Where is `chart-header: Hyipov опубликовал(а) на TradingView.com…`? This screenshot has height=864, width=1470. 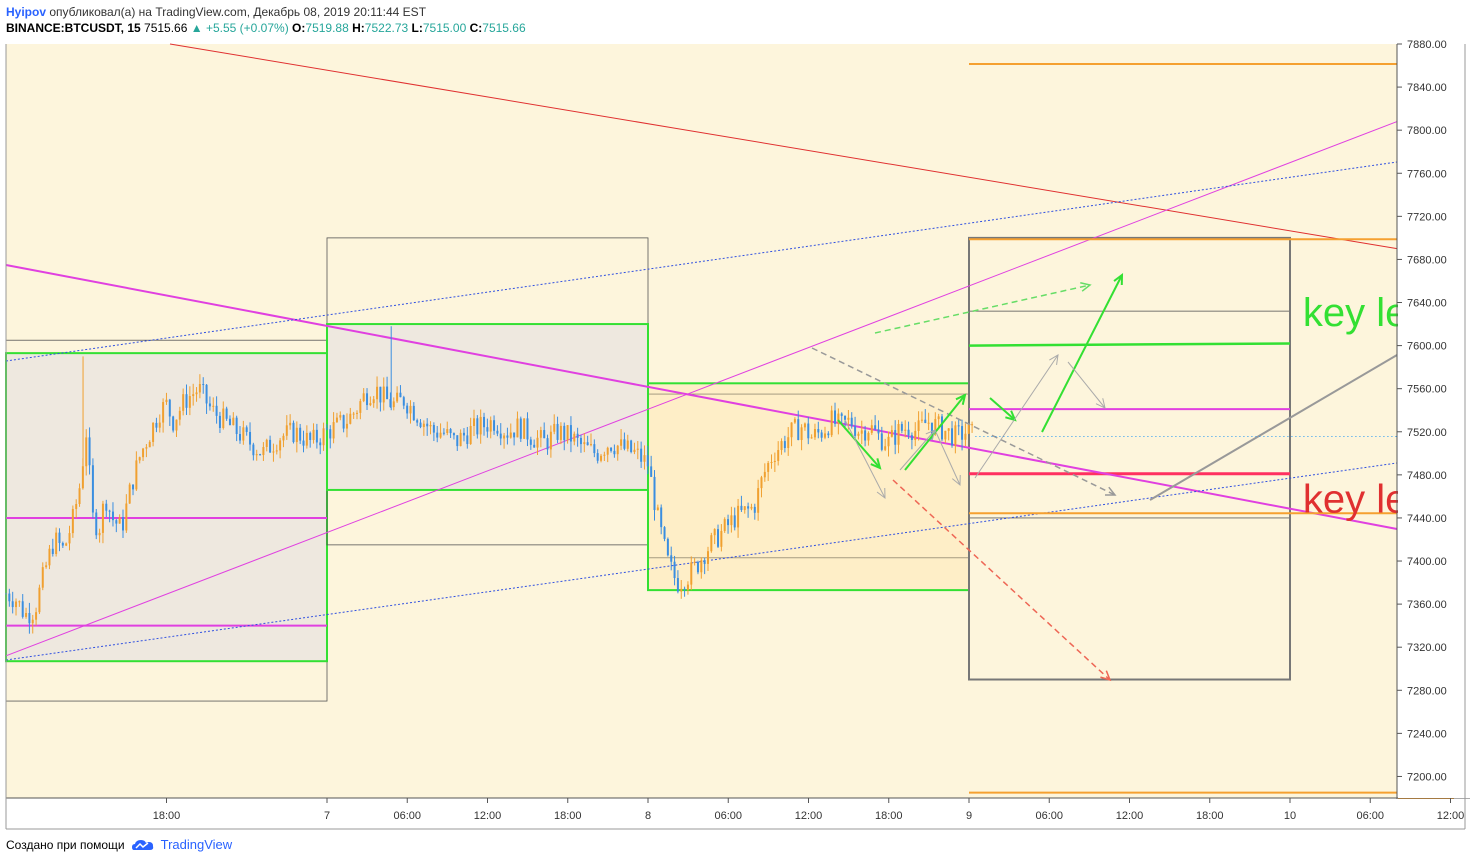
chart-header: Hyipov опубликовал(а) на TradingView.com… is located at coordinates (506, 20).